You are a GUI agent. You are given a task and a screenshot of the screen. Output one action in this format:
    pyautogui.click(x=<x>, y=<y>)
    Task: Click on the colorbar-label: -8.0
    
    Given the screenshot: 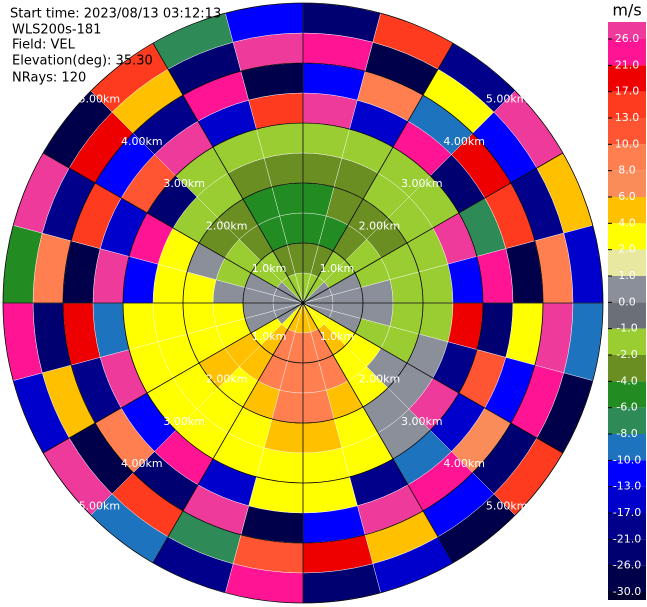 What is the action you would take?
    pyautogui.click(x=626, y=433)
    